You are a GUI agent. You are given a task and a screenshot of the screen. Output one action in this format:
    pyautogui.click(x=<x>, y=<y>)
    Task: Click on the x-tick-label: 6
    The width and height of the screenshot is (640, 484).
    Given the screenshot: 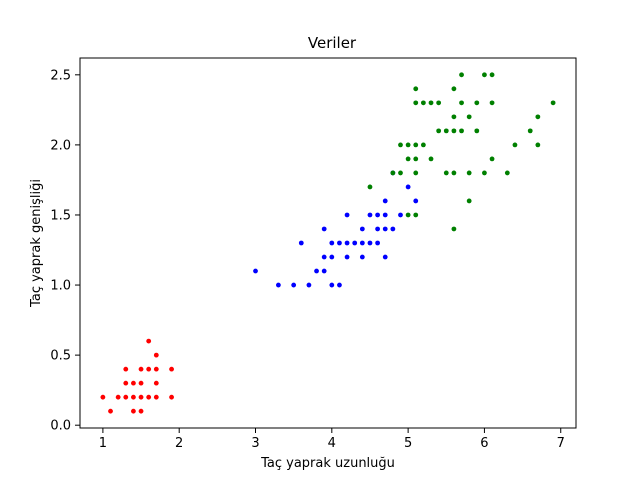 What is the action you would take?
    pyautogui.click(x=484, y=443)
    